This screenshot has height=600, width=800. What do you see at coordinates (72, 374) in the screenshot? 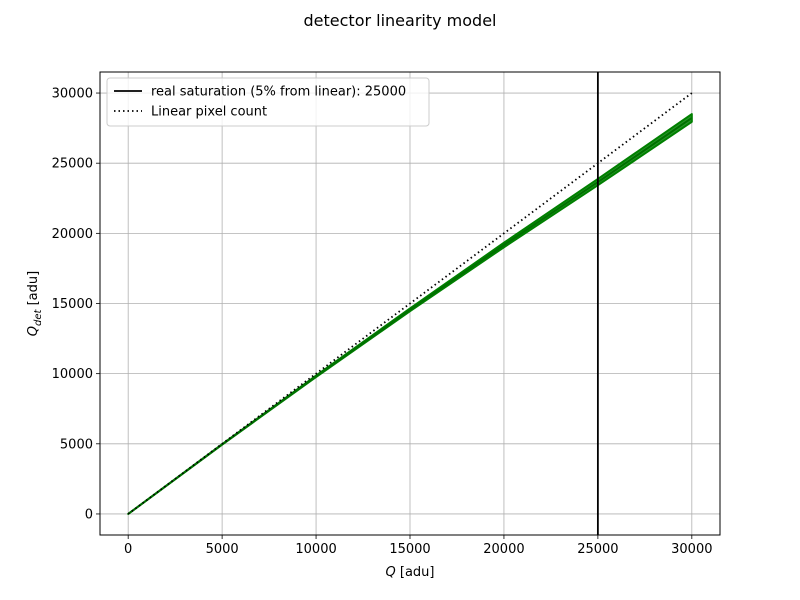
I see `y-tick-label: 10000` at bounding box center [72, 374].